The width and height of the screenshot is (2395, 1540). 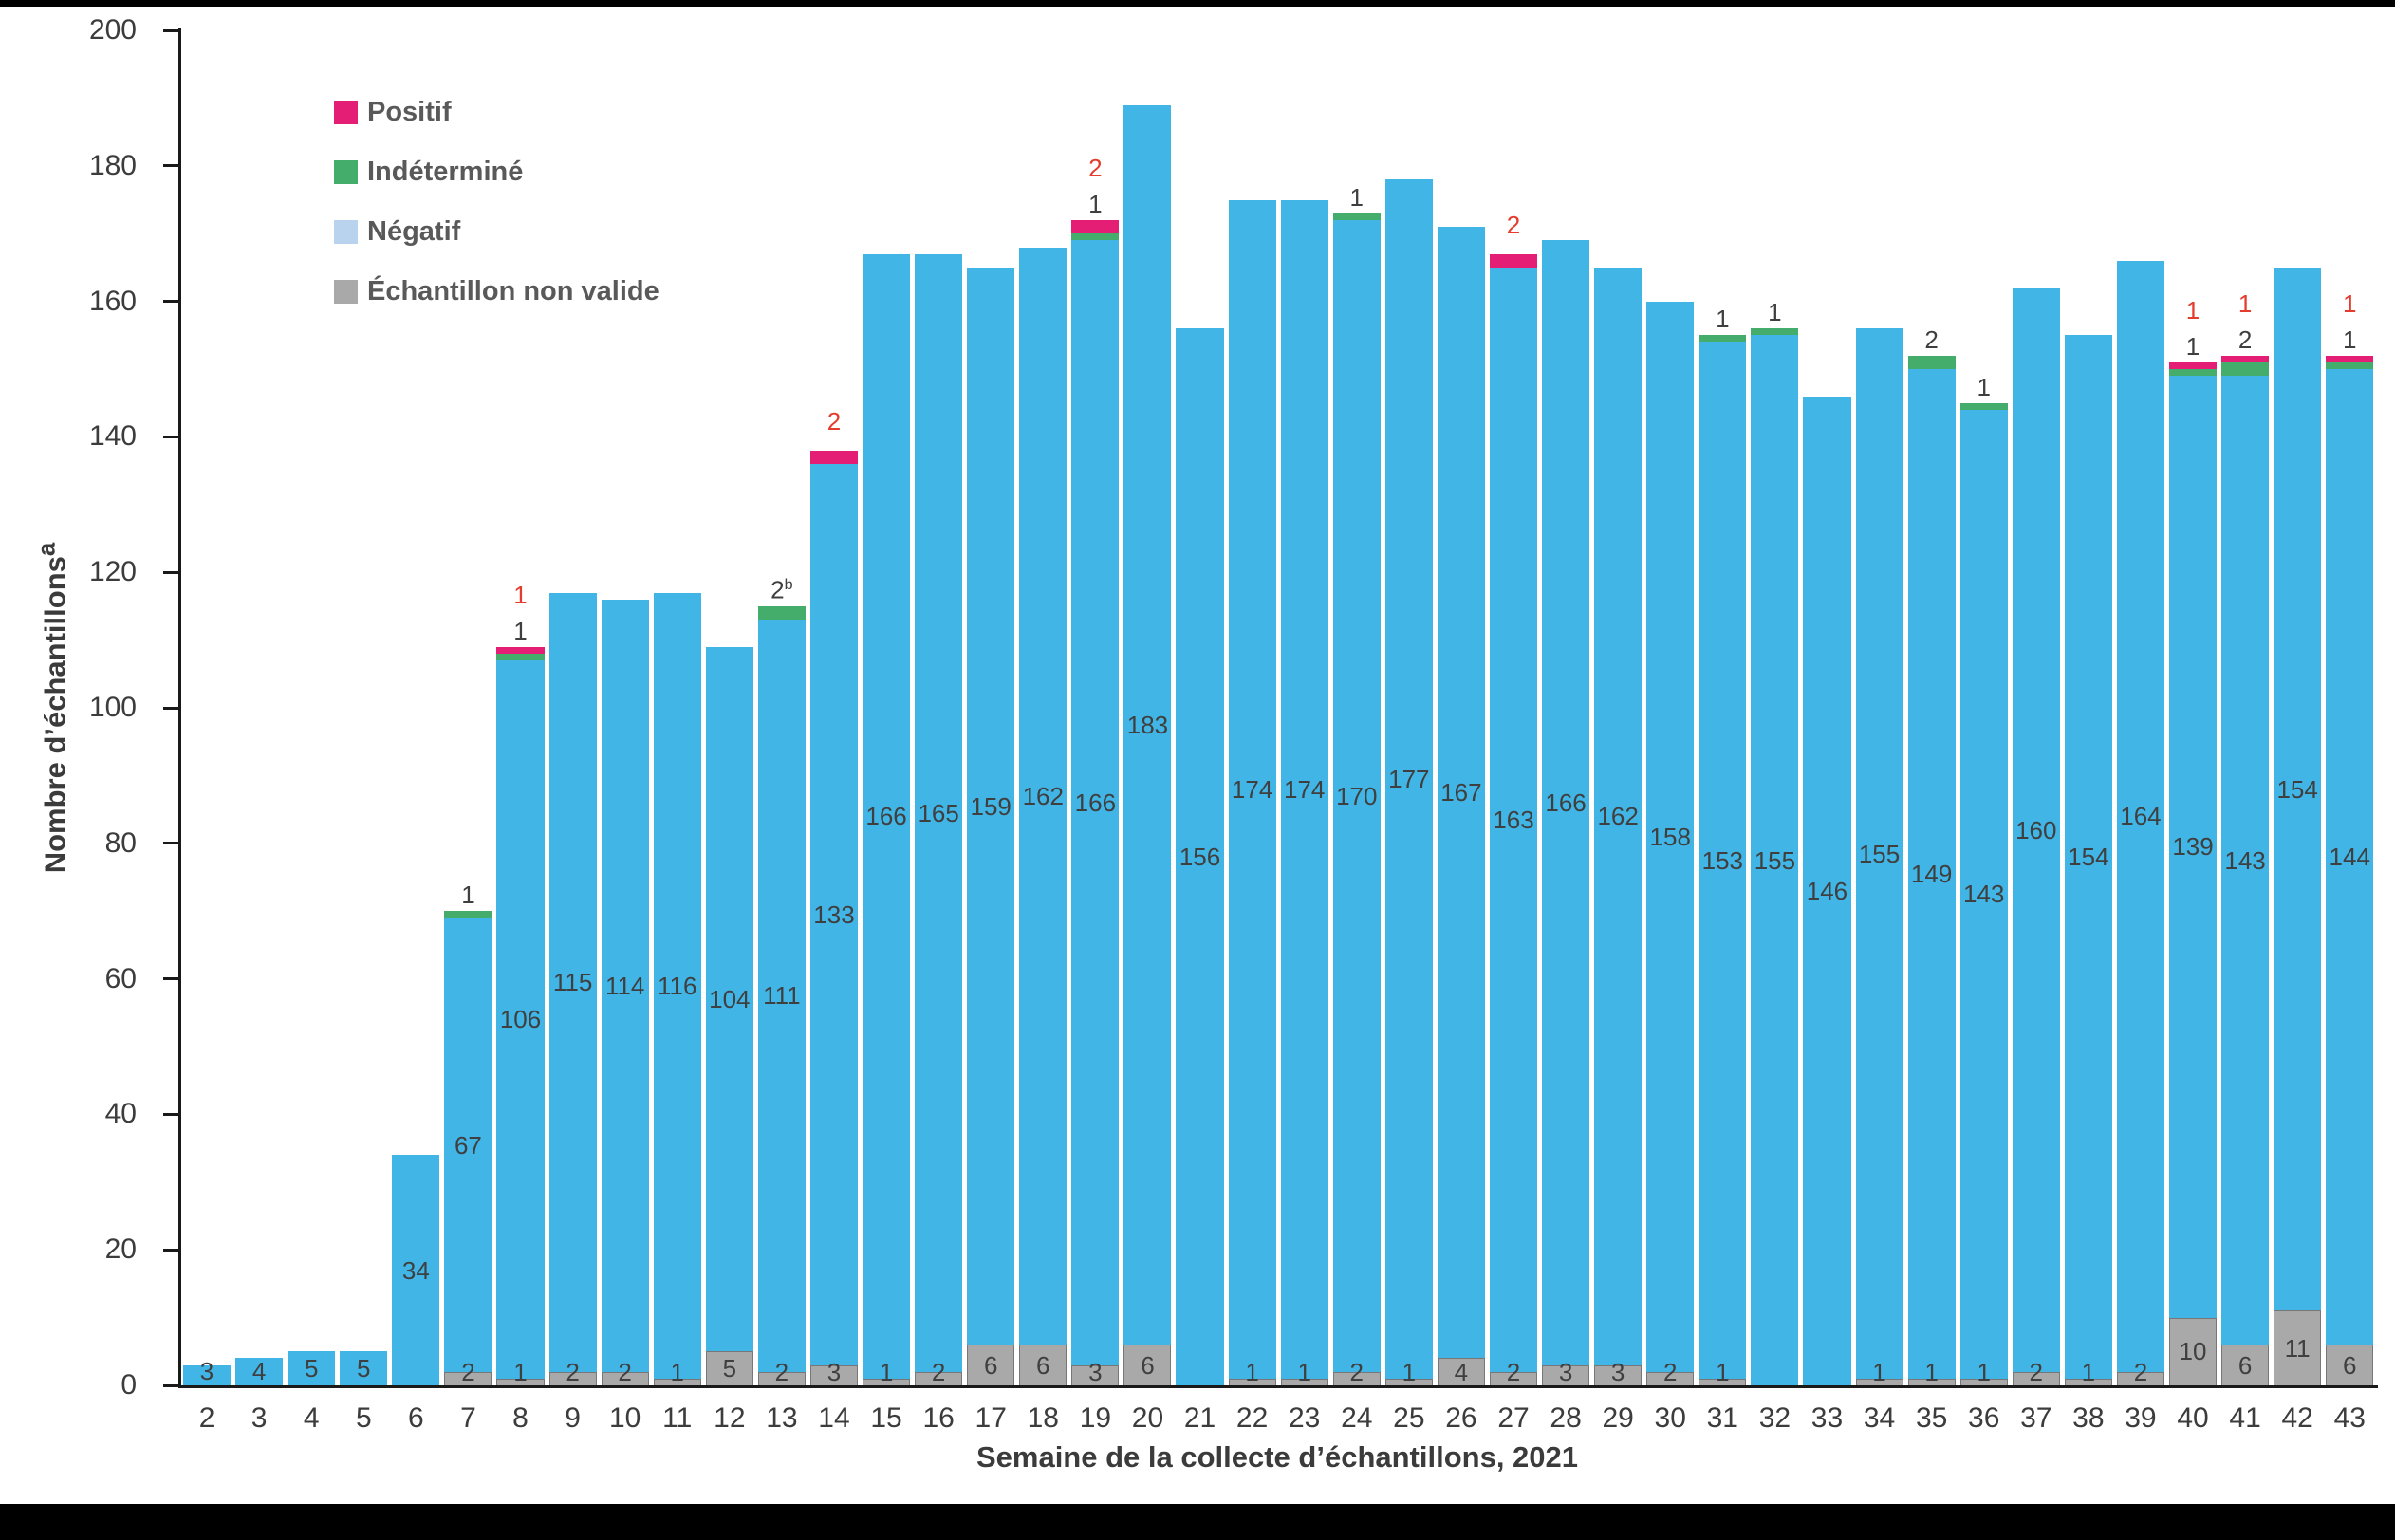 What do you see at coordinates (1252, 732) in the screenshot?
I see `bar-week-22: 174 1 22` at bounding box center [1252, 732].